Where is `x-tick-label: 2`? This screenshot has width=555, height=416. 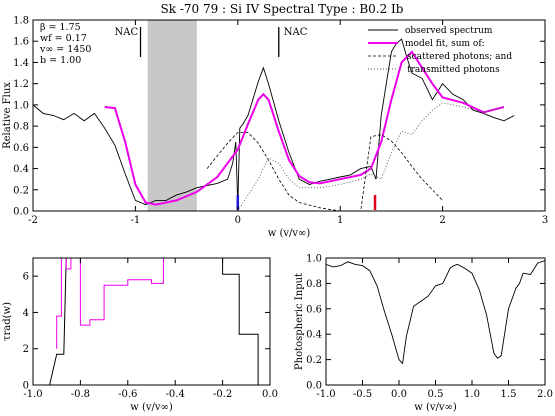
x-tick-label: 2 is located at coordinates (442, 220).